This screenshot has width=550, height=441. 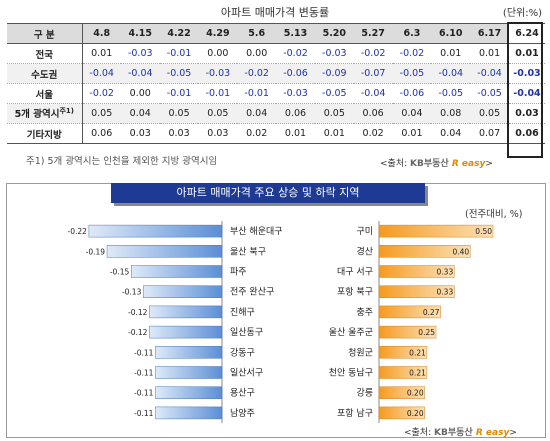 I want to click on table-source: <출처: KB부동산 R easy>, so click(x=436, y=162).